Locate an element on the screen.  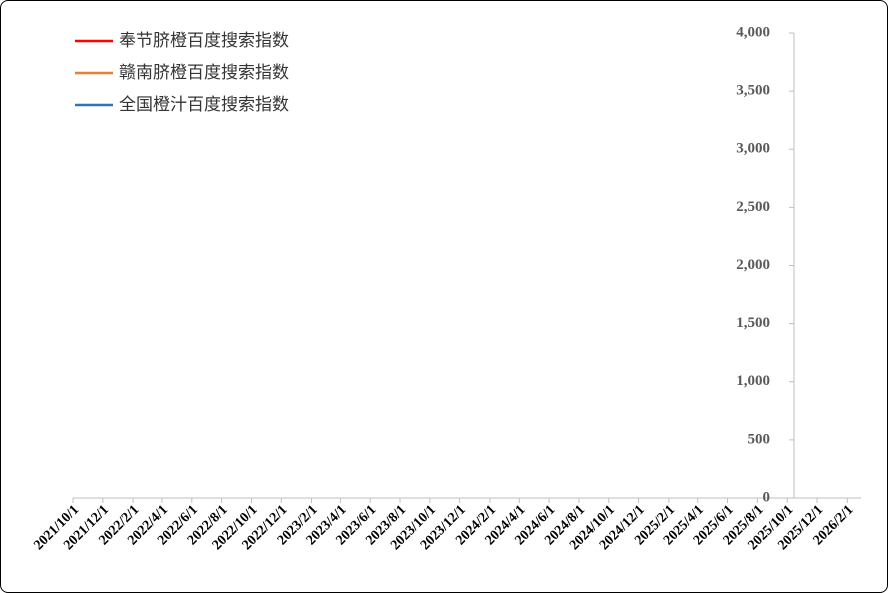
y-tick-label: 1,500 is located at coordinates (753, 323).